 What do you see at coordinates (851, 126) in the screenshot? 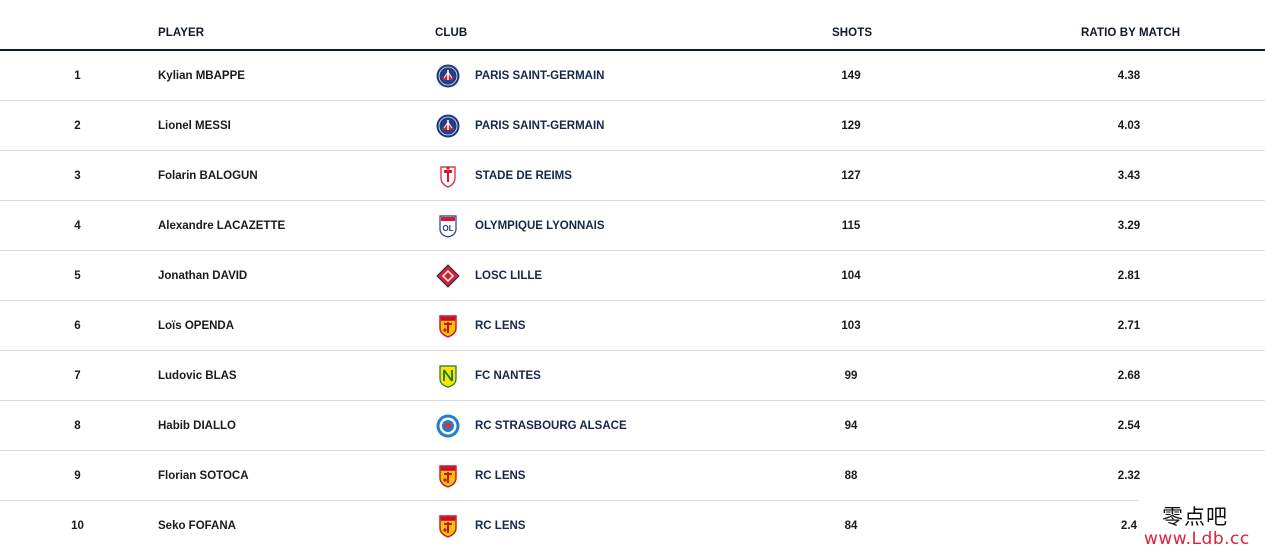
I see `shots-cell: 129` at bounding box center [851, 126].